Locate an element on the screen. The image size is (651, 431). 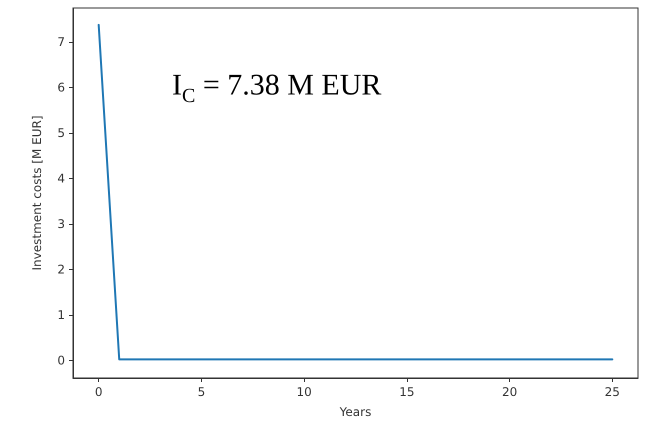
y-tick-label: 7 is located at coordinates (61, 42).